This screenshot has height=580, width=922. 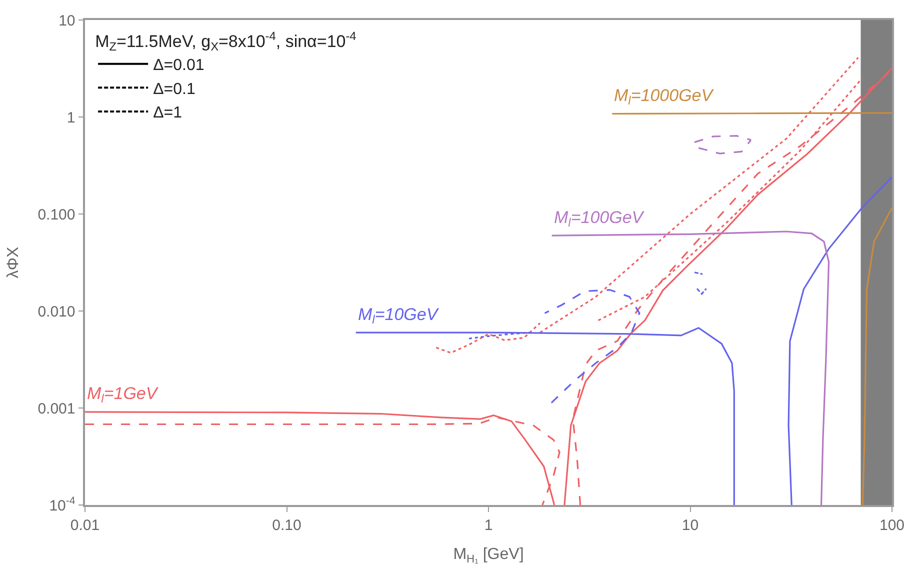 What do you see at coordinates (71, 117) in the screenshot?
I see `y-tick-label: 1` at bounding box center [71, 117].